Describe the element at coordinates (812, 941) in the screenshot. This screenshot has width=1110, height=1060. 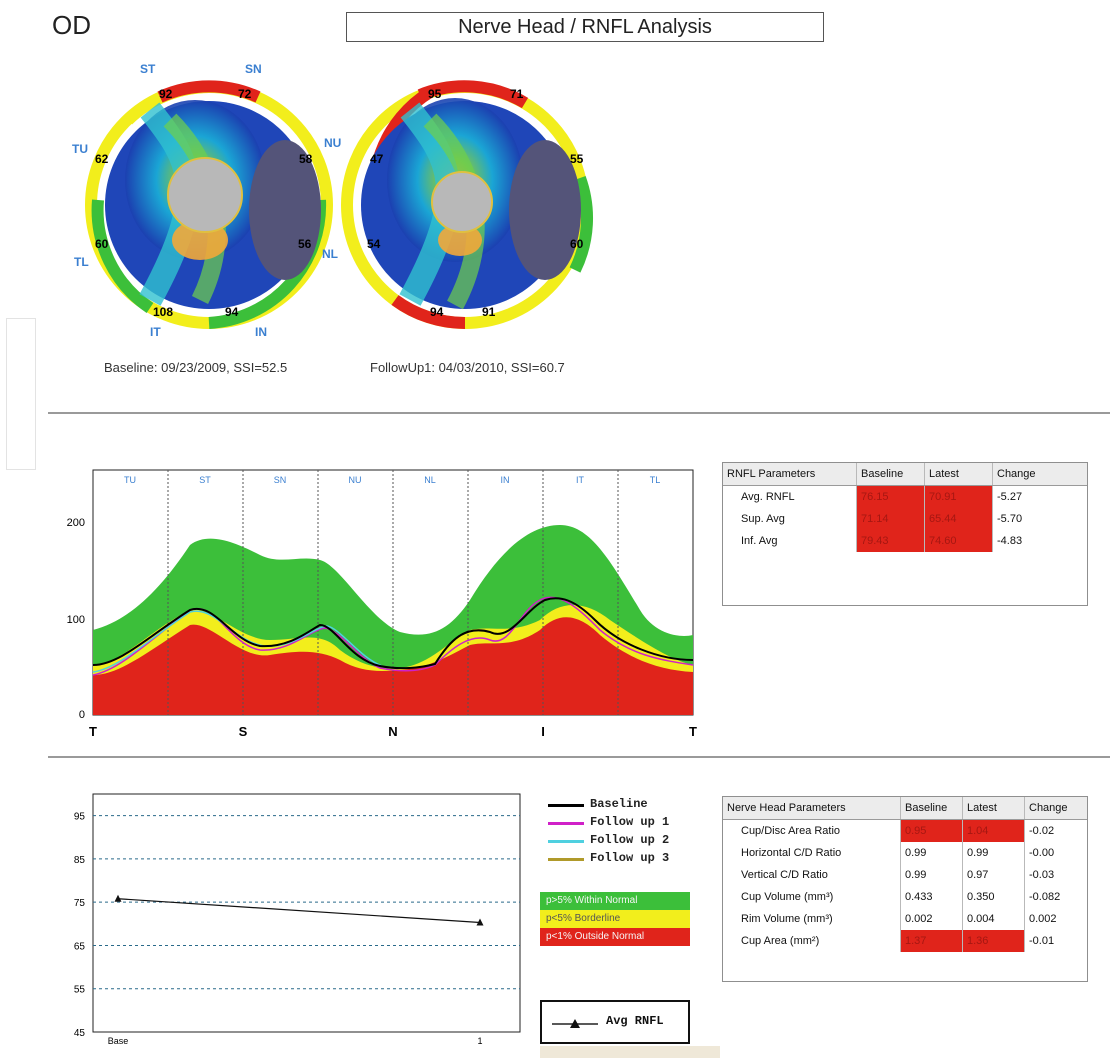
I see `row-name: Cup Area (mm²)` at that location.